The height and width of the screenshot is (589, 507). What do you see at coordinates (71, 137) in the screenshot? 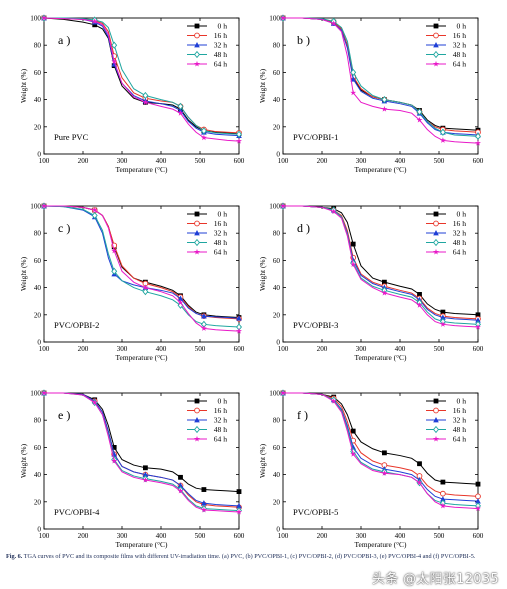
I see `sample-label: Pure PVC` at bounding box center [71, 137].